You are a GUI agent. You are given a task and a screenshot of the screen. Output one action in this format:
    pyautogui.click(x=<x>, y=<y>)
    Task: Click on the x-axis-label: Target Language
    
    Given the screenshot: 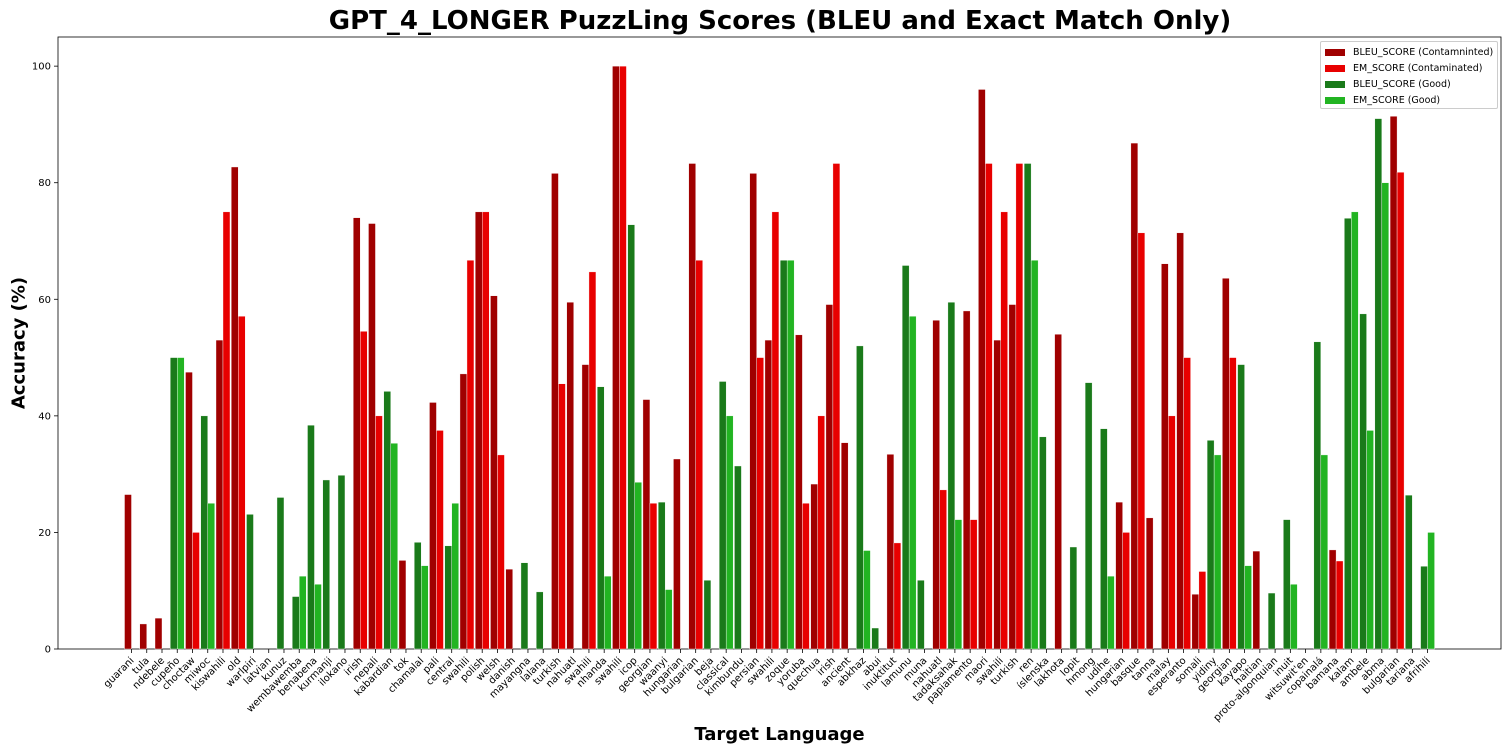 What is the action you would take?
    pyautogui.click(x=779, y=734)
    